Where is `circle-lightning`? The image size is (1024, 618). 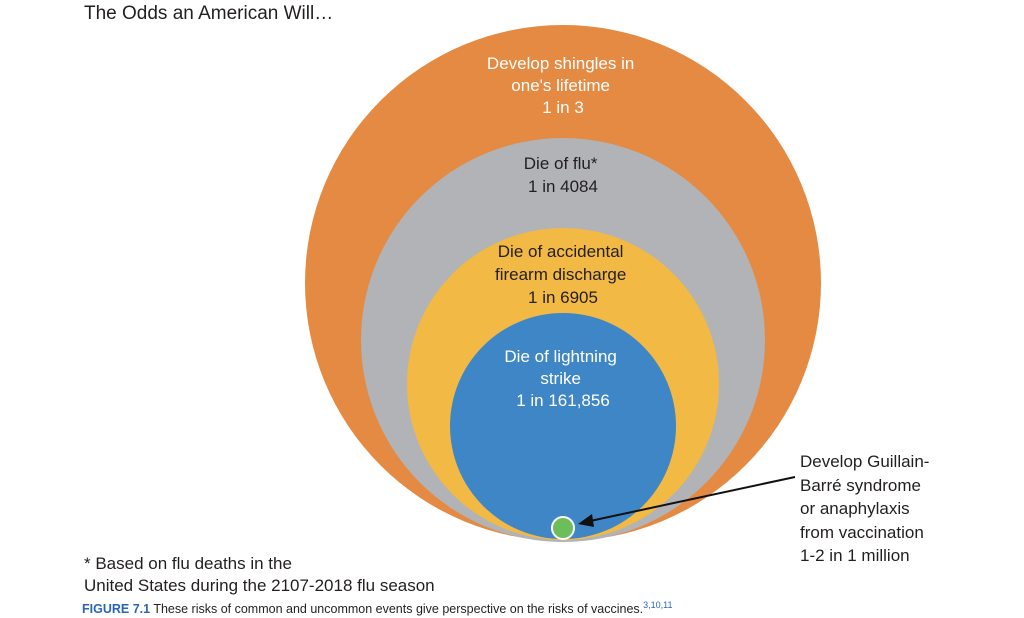 circle-lightning is located at coordinates (563, 426).